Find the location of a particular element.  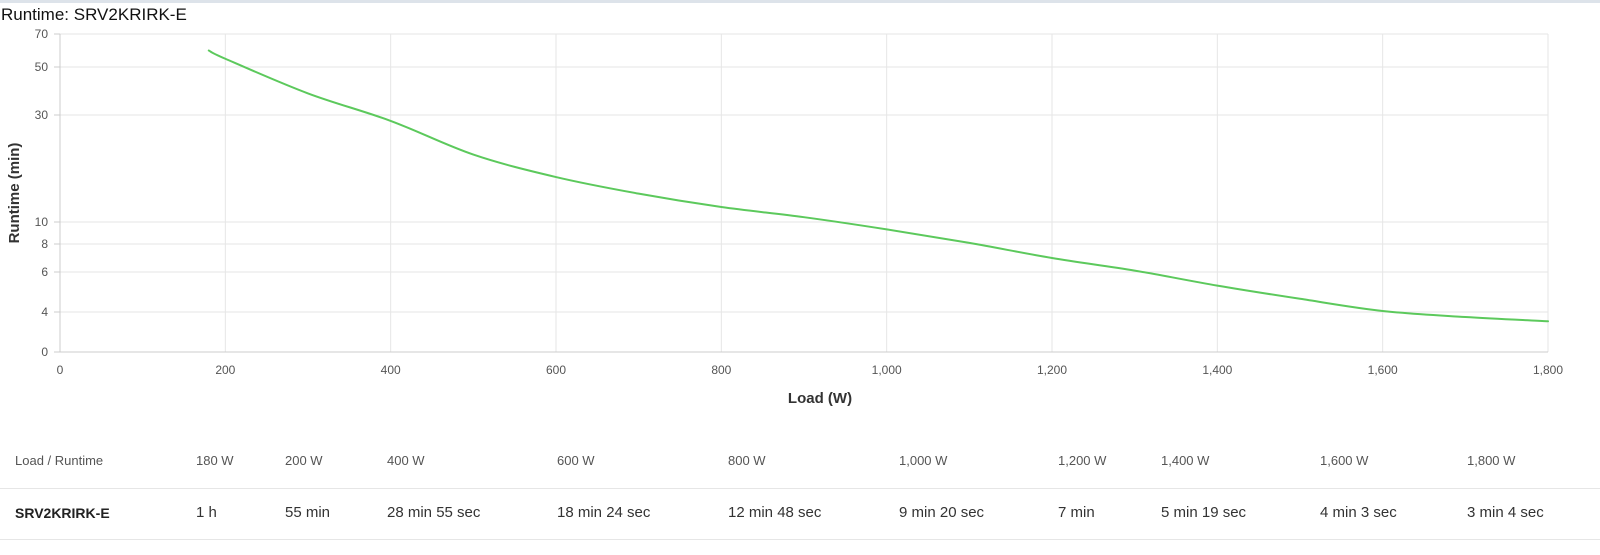

x-tick-label: 1,600 is located at coordinates (1383, 370).